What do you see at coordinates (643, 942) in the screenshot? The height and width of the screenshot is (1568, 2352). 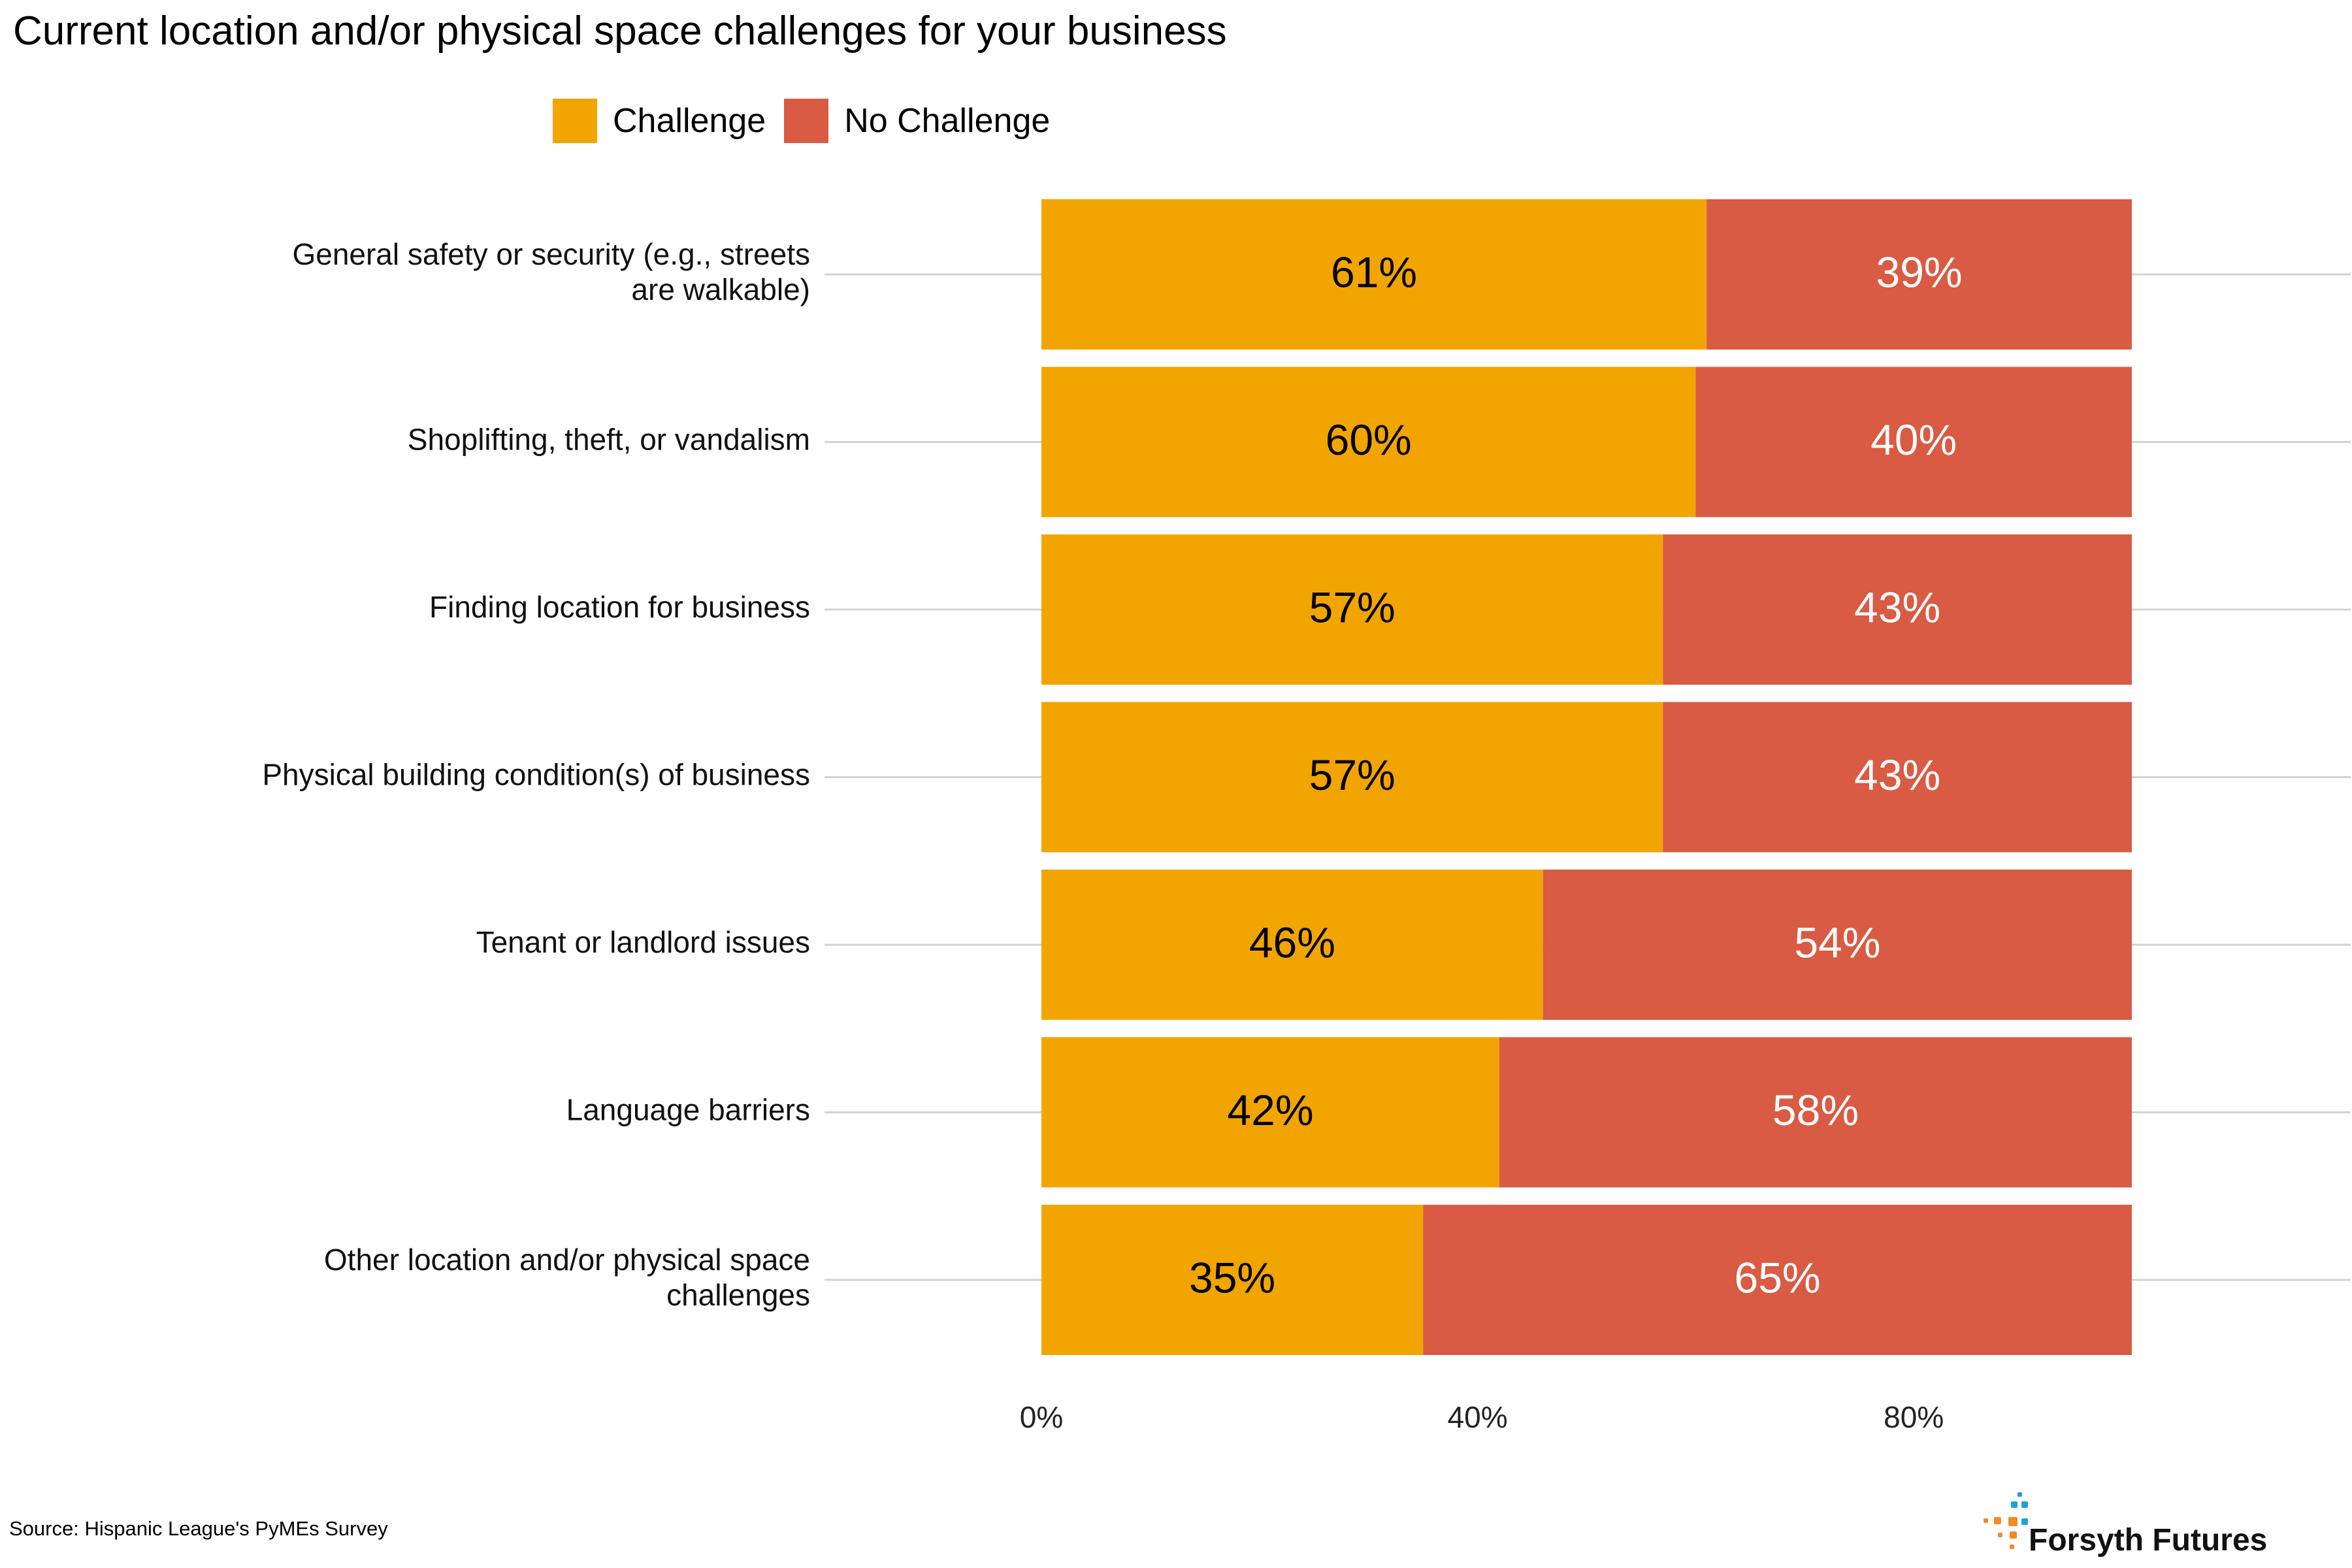 I see `category-label: Tenant or landlord issues` at bounding box center [643, 942].